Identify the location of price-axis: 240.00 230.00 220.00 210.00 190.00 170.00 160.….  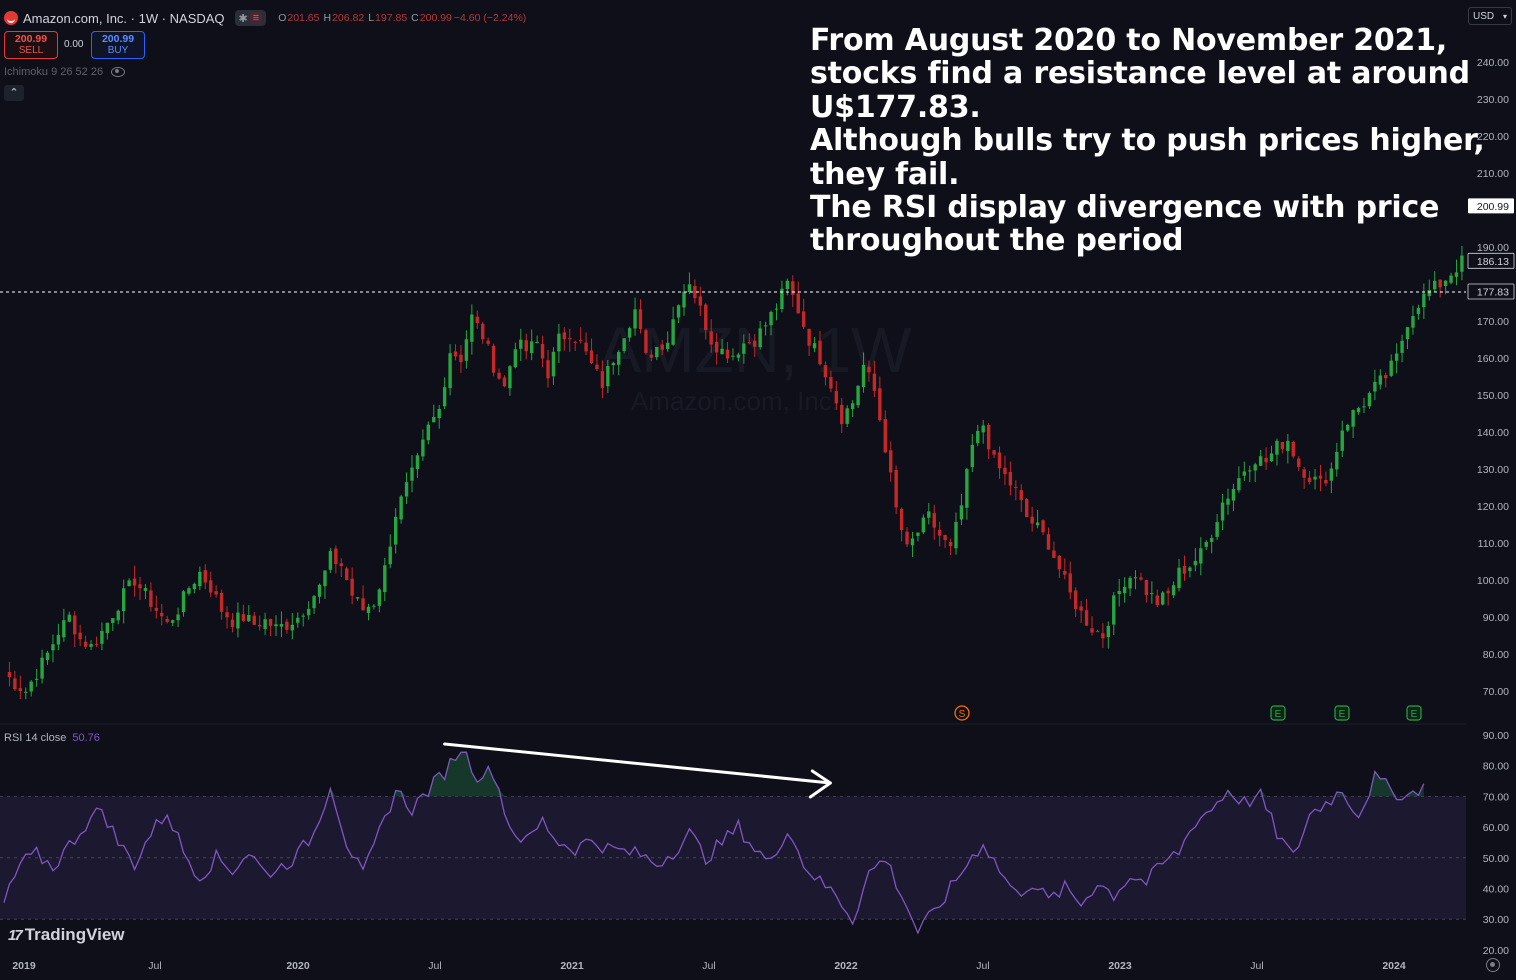
(1491, 377).